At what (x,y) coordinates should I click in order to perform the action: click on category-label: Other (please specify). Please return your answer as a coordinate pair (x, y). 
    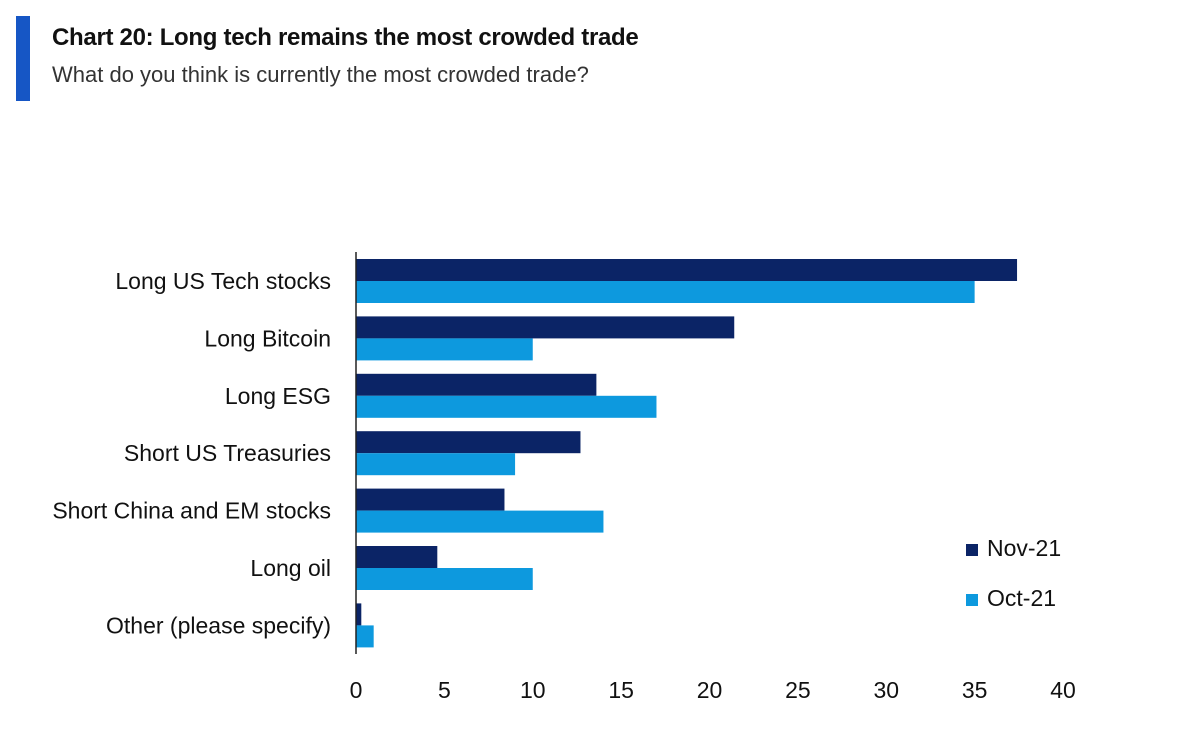
    Looking at the image, I should click on (218, 625).